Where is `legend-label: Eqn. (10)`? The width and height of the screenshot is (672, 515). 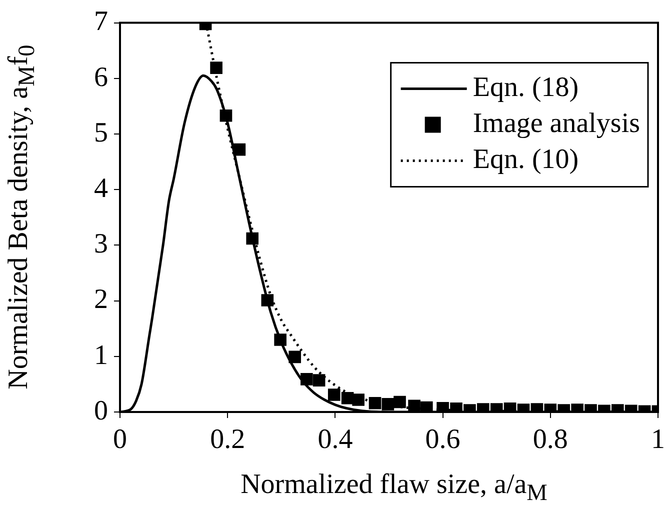
legend-label: Eqn. (10) is located at coordinates (525, 160).